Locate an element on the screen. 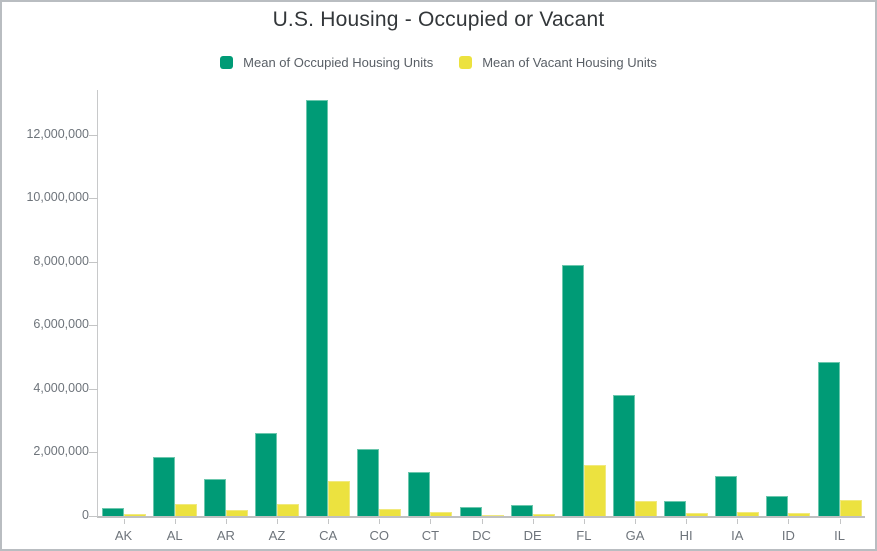  bar-occupied-ca is located at coordinates (317, 307).